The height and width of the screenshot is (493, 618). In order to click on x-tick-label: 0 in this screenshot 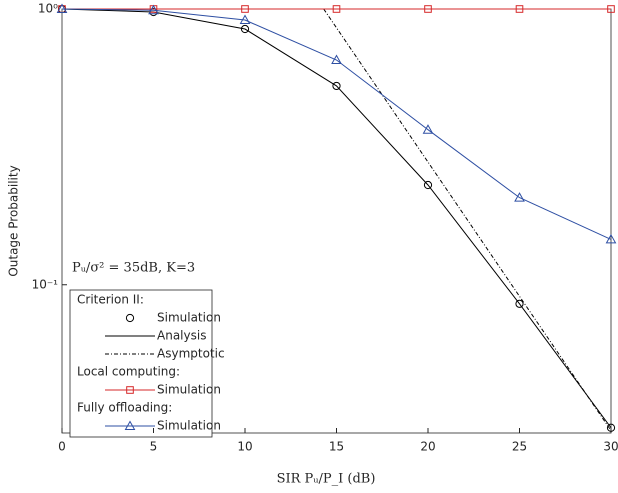, I will do `click(62, 447)`.